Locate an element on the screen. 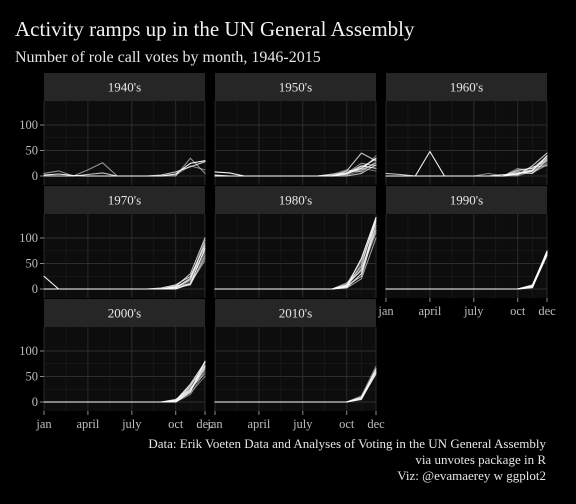 The width and height of the screenshot is (576, 504). strip-label-1950-s: 1950's is located at coordinates (295, 87).